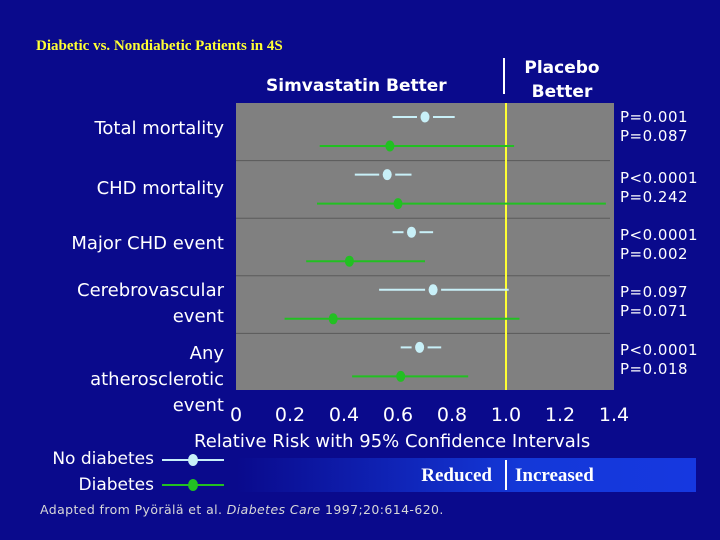  Describe the element at coordinates (382, 509) in the screenshot. I see `source-suffix: 1997;20:614-620.` at that location.